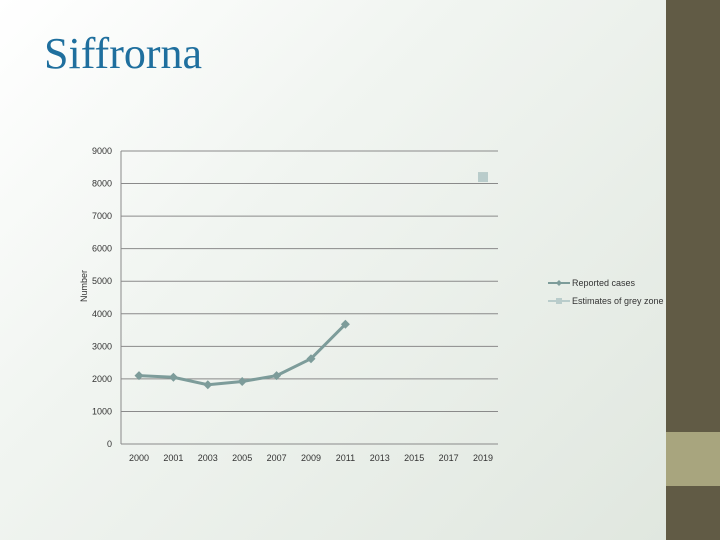 The image size is (720, 540). What do you see at coordinates (414, 458) in the screenshot?
I see `x-tick-2015: 2015` at bounding box center [414, 458].